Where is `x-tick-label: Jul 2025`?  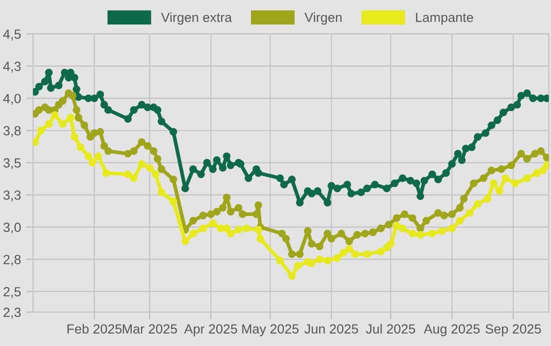 x-tick-label: Jul 2025 is located at coordinates (391, 329).